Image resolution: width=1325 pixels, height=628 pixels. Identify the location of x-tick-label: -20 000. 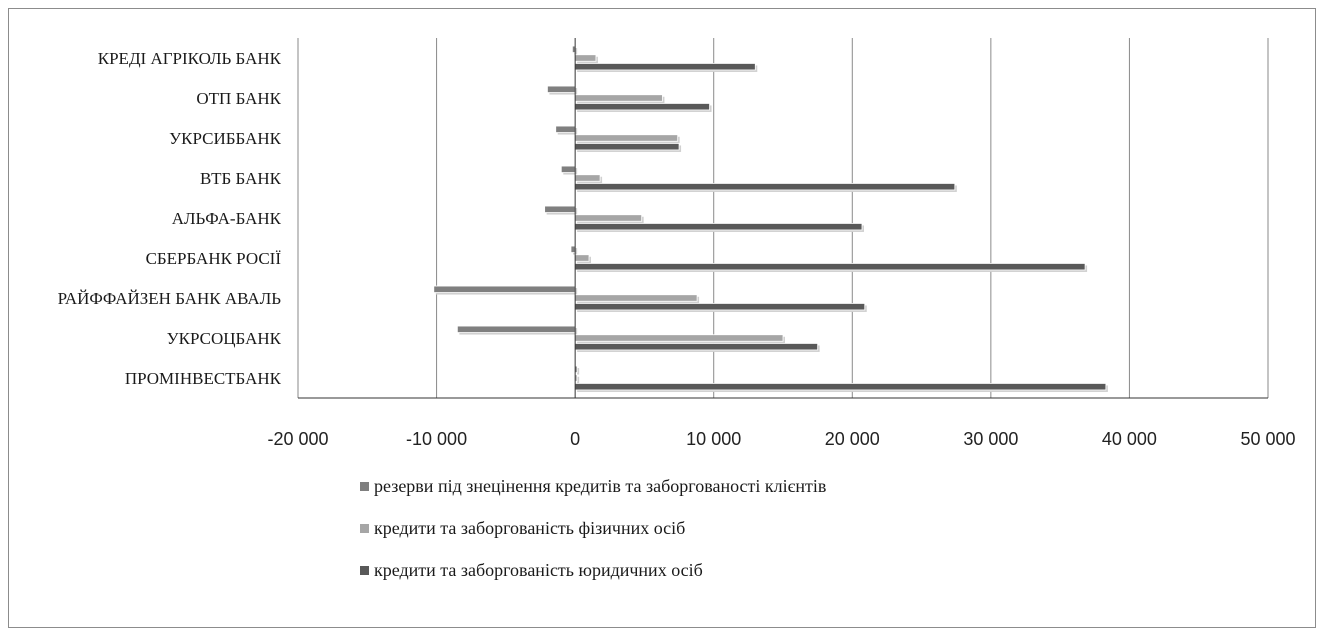
(297, 439).